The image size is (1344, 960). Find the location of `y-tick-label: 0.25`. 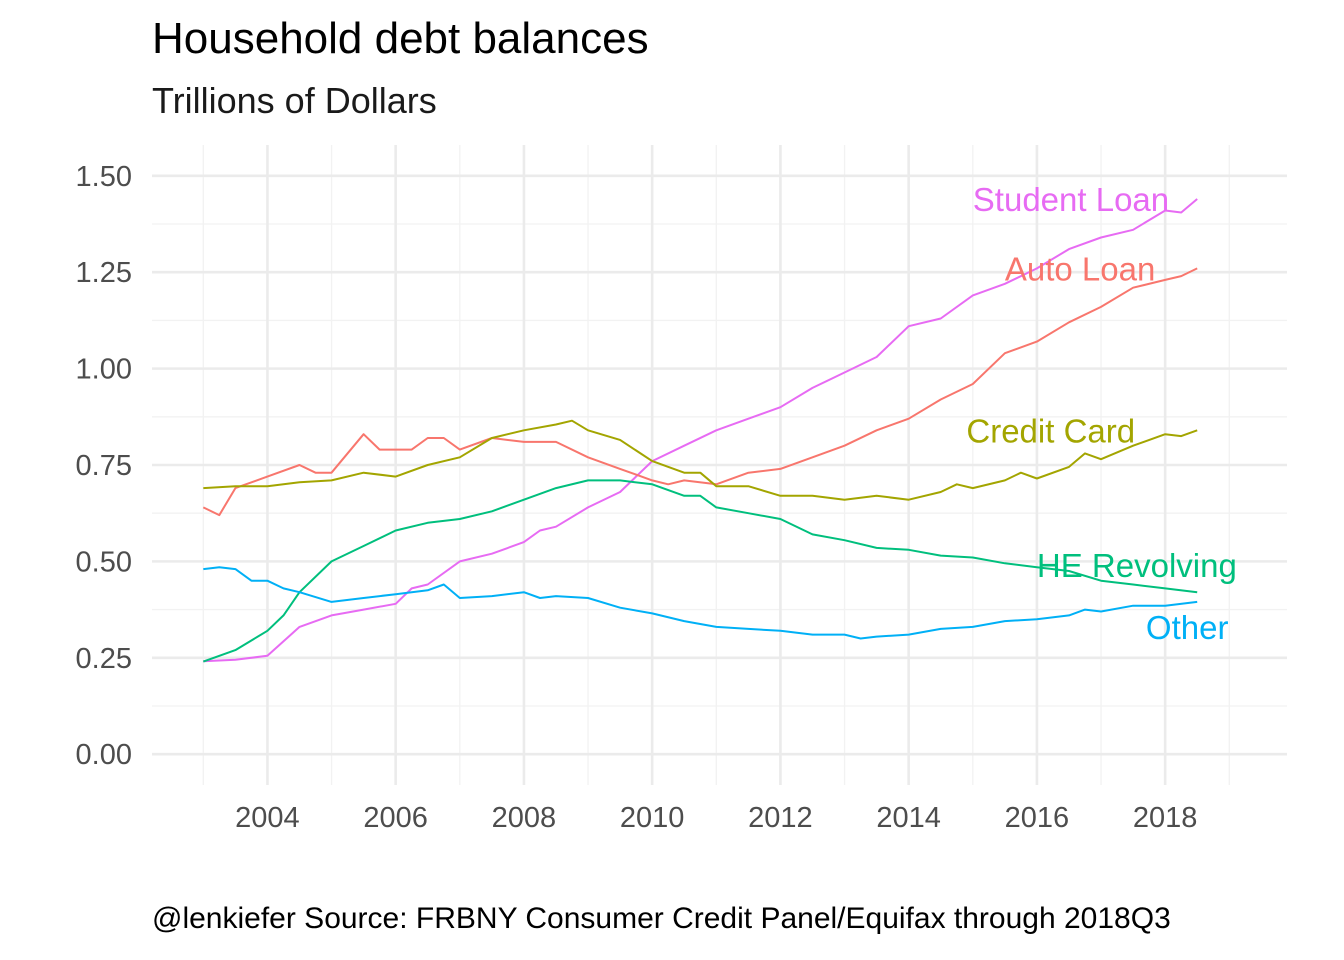

y-tick-label: 0.25 is located at coordinates (104, 659).